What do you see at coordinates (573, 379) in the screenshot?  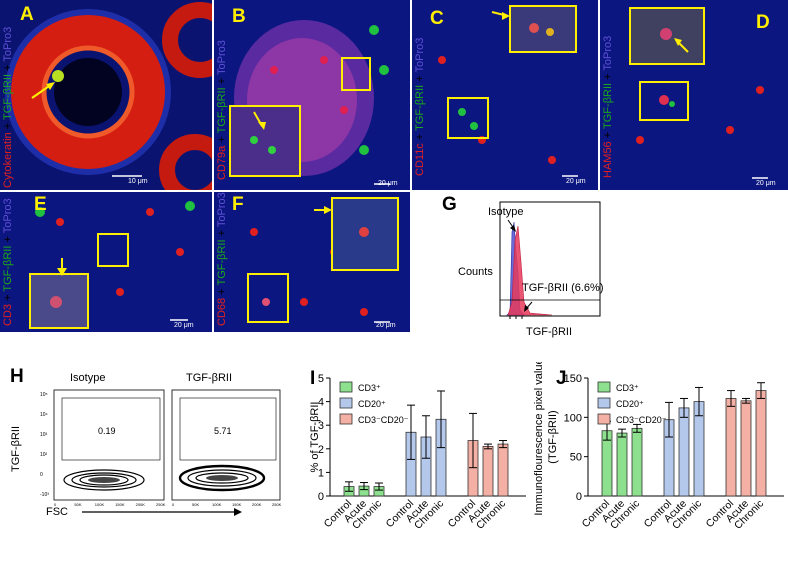 I see `y-tick-label: 150` at bounding box center [573, 379].